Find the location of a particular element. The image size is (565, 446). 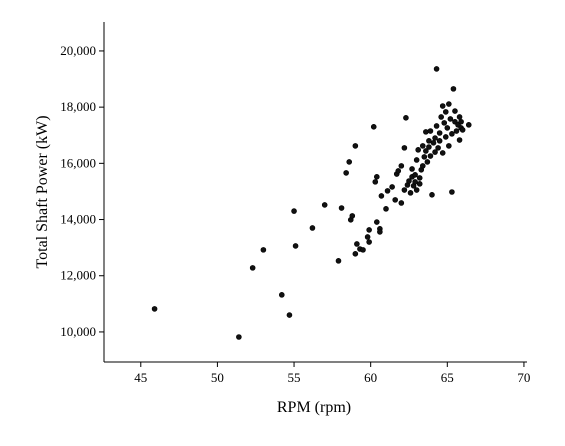

y-tick-label: 18,000 is located at coordinates (78, 106).